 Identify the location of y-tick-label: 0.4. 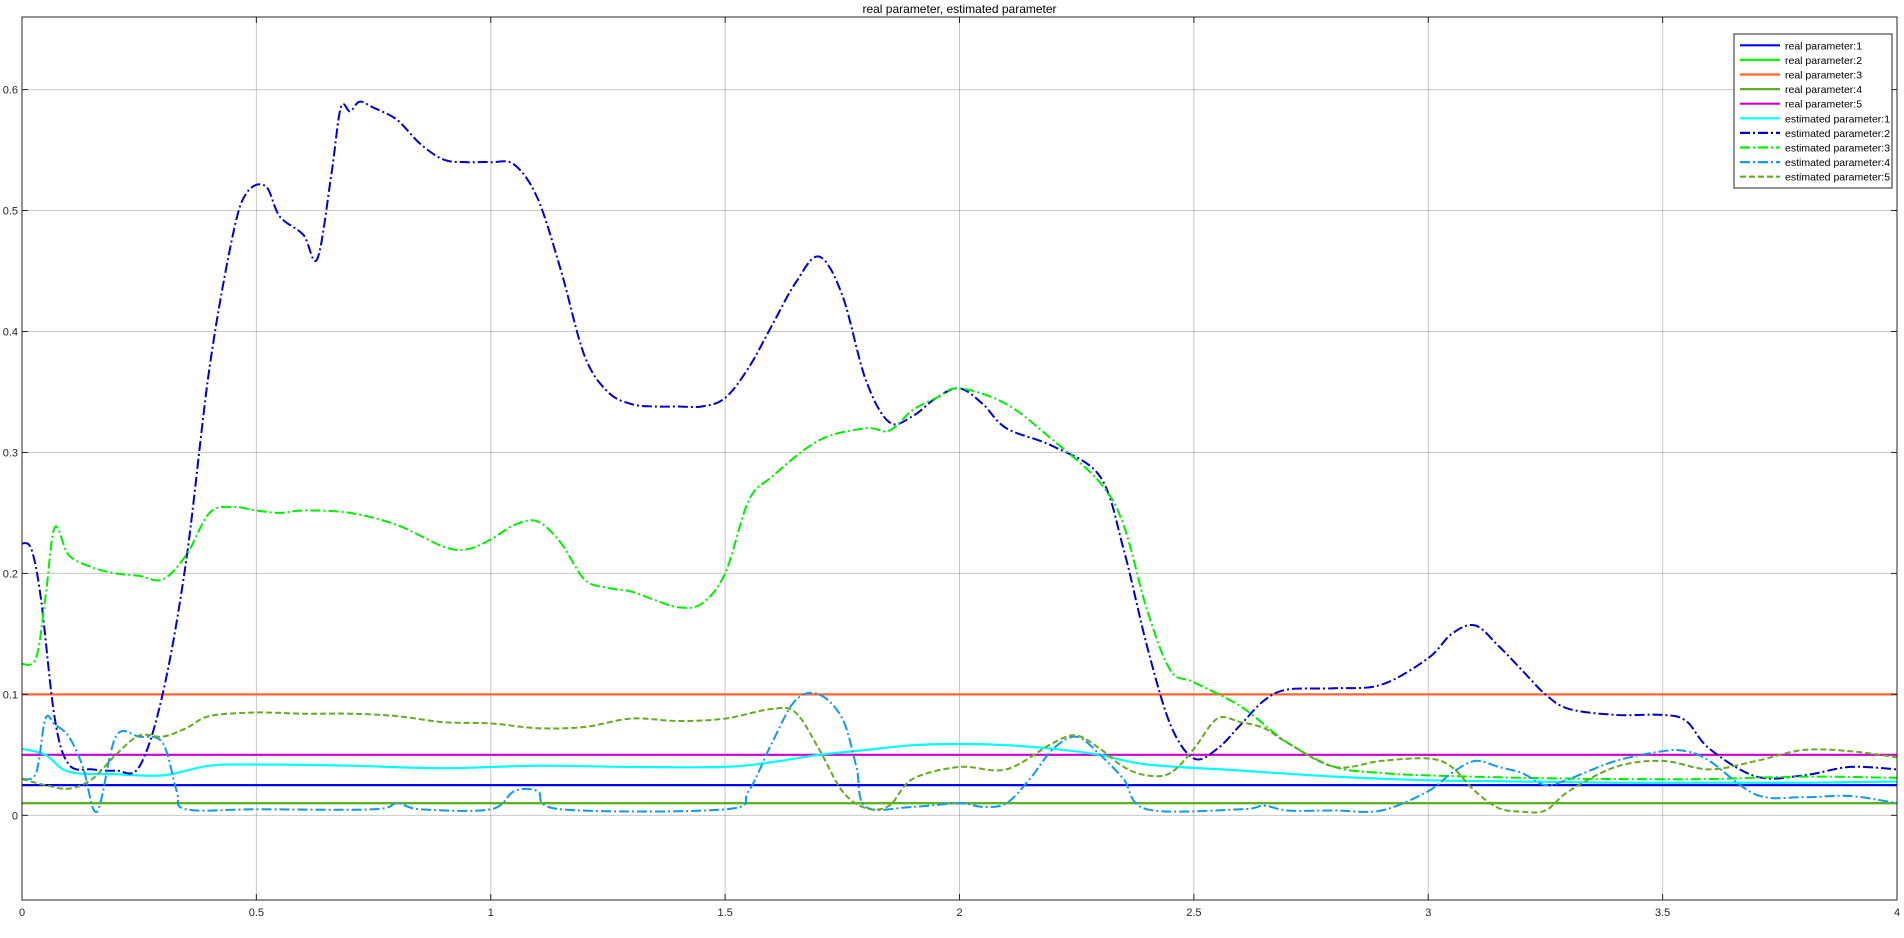
(10, 332).